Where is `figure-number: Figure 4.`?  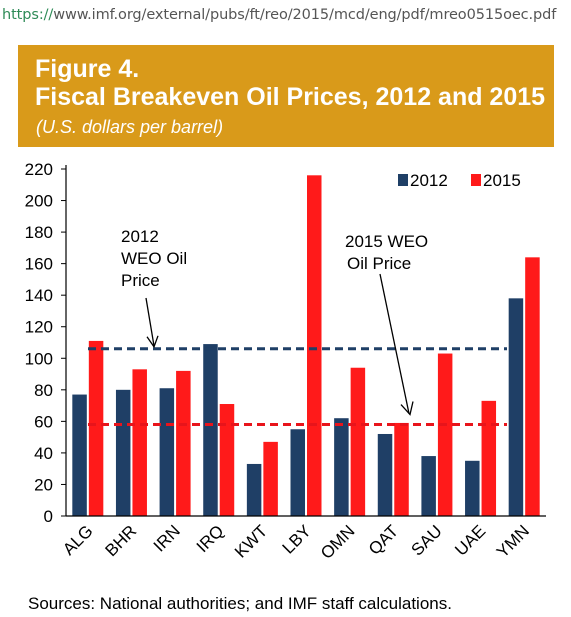
figure-number: Figure 4. is located at coordinates (87, 69).